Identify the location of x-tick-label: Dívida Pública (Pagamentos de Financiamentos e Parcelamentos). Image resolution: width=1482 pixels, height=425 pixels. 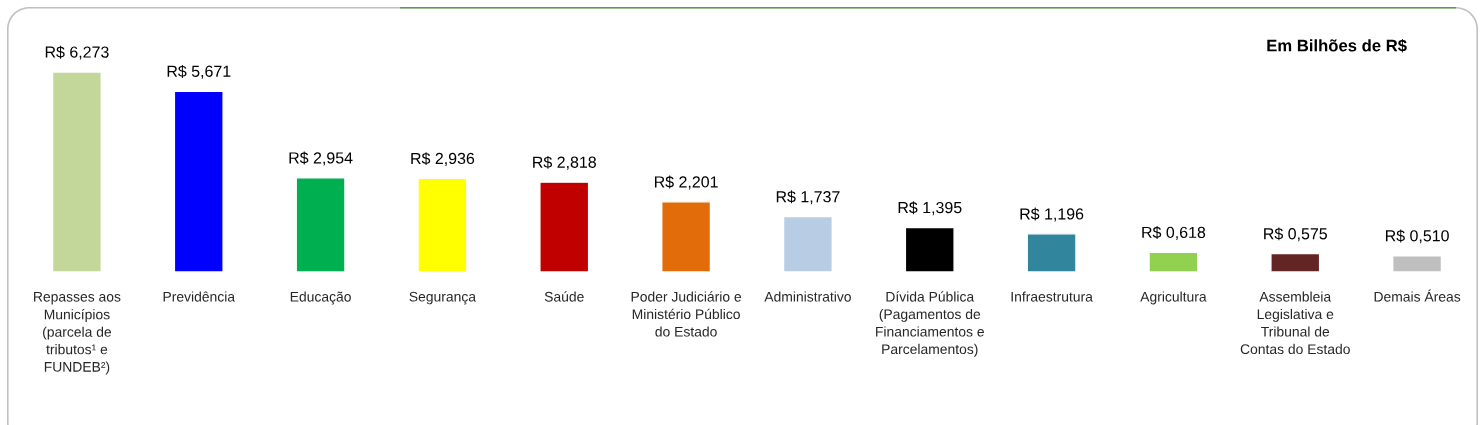
(930, 324).